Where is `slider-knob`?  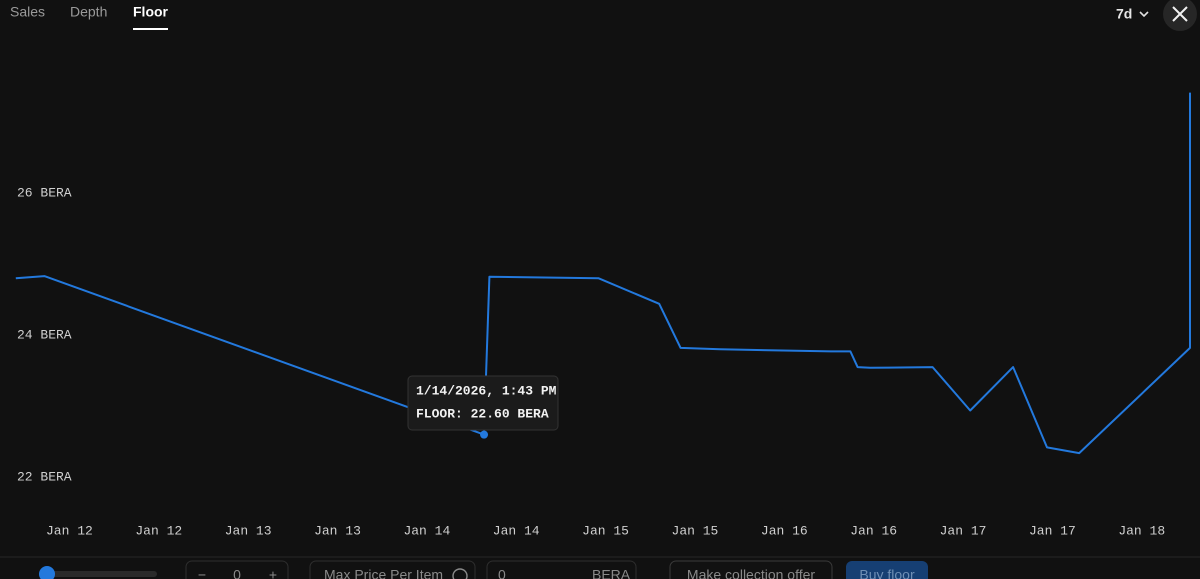 slider-knob is located at coordinates (47, 572).